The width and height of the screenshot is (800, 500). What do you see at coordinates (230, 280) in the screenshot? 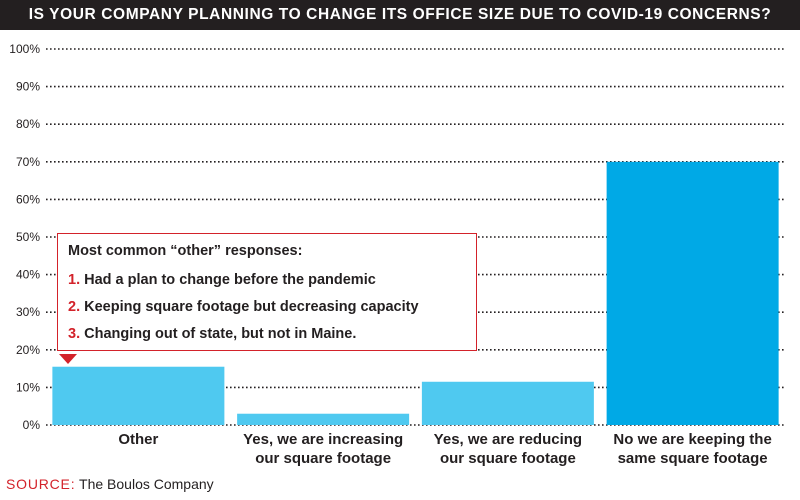
I see `callout-item-text: Had a plan to change before the pandemic` at bounding box center [230, 280].